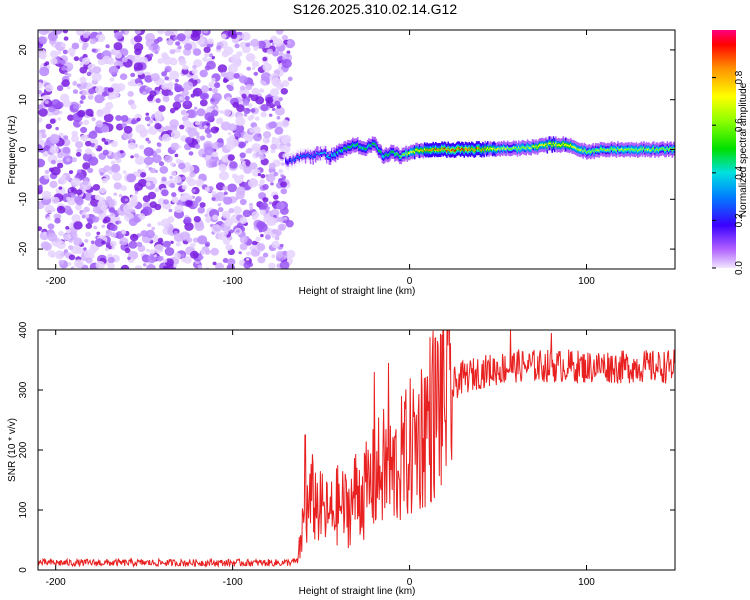 Image resolution: width=750 pixels, height=600 pixels. What do you see at coordinates (23, 50) in the screenshot?
I see `spectrogram-y-tick-label: 20` at bounding box center [23, 50].